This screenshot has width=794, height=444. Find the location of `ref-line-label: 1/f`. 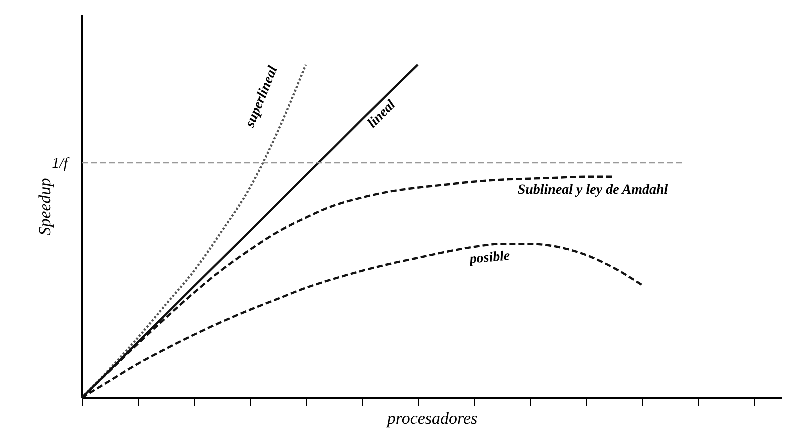

ref-line-label: 1/f is located at coordinates (61, 164).